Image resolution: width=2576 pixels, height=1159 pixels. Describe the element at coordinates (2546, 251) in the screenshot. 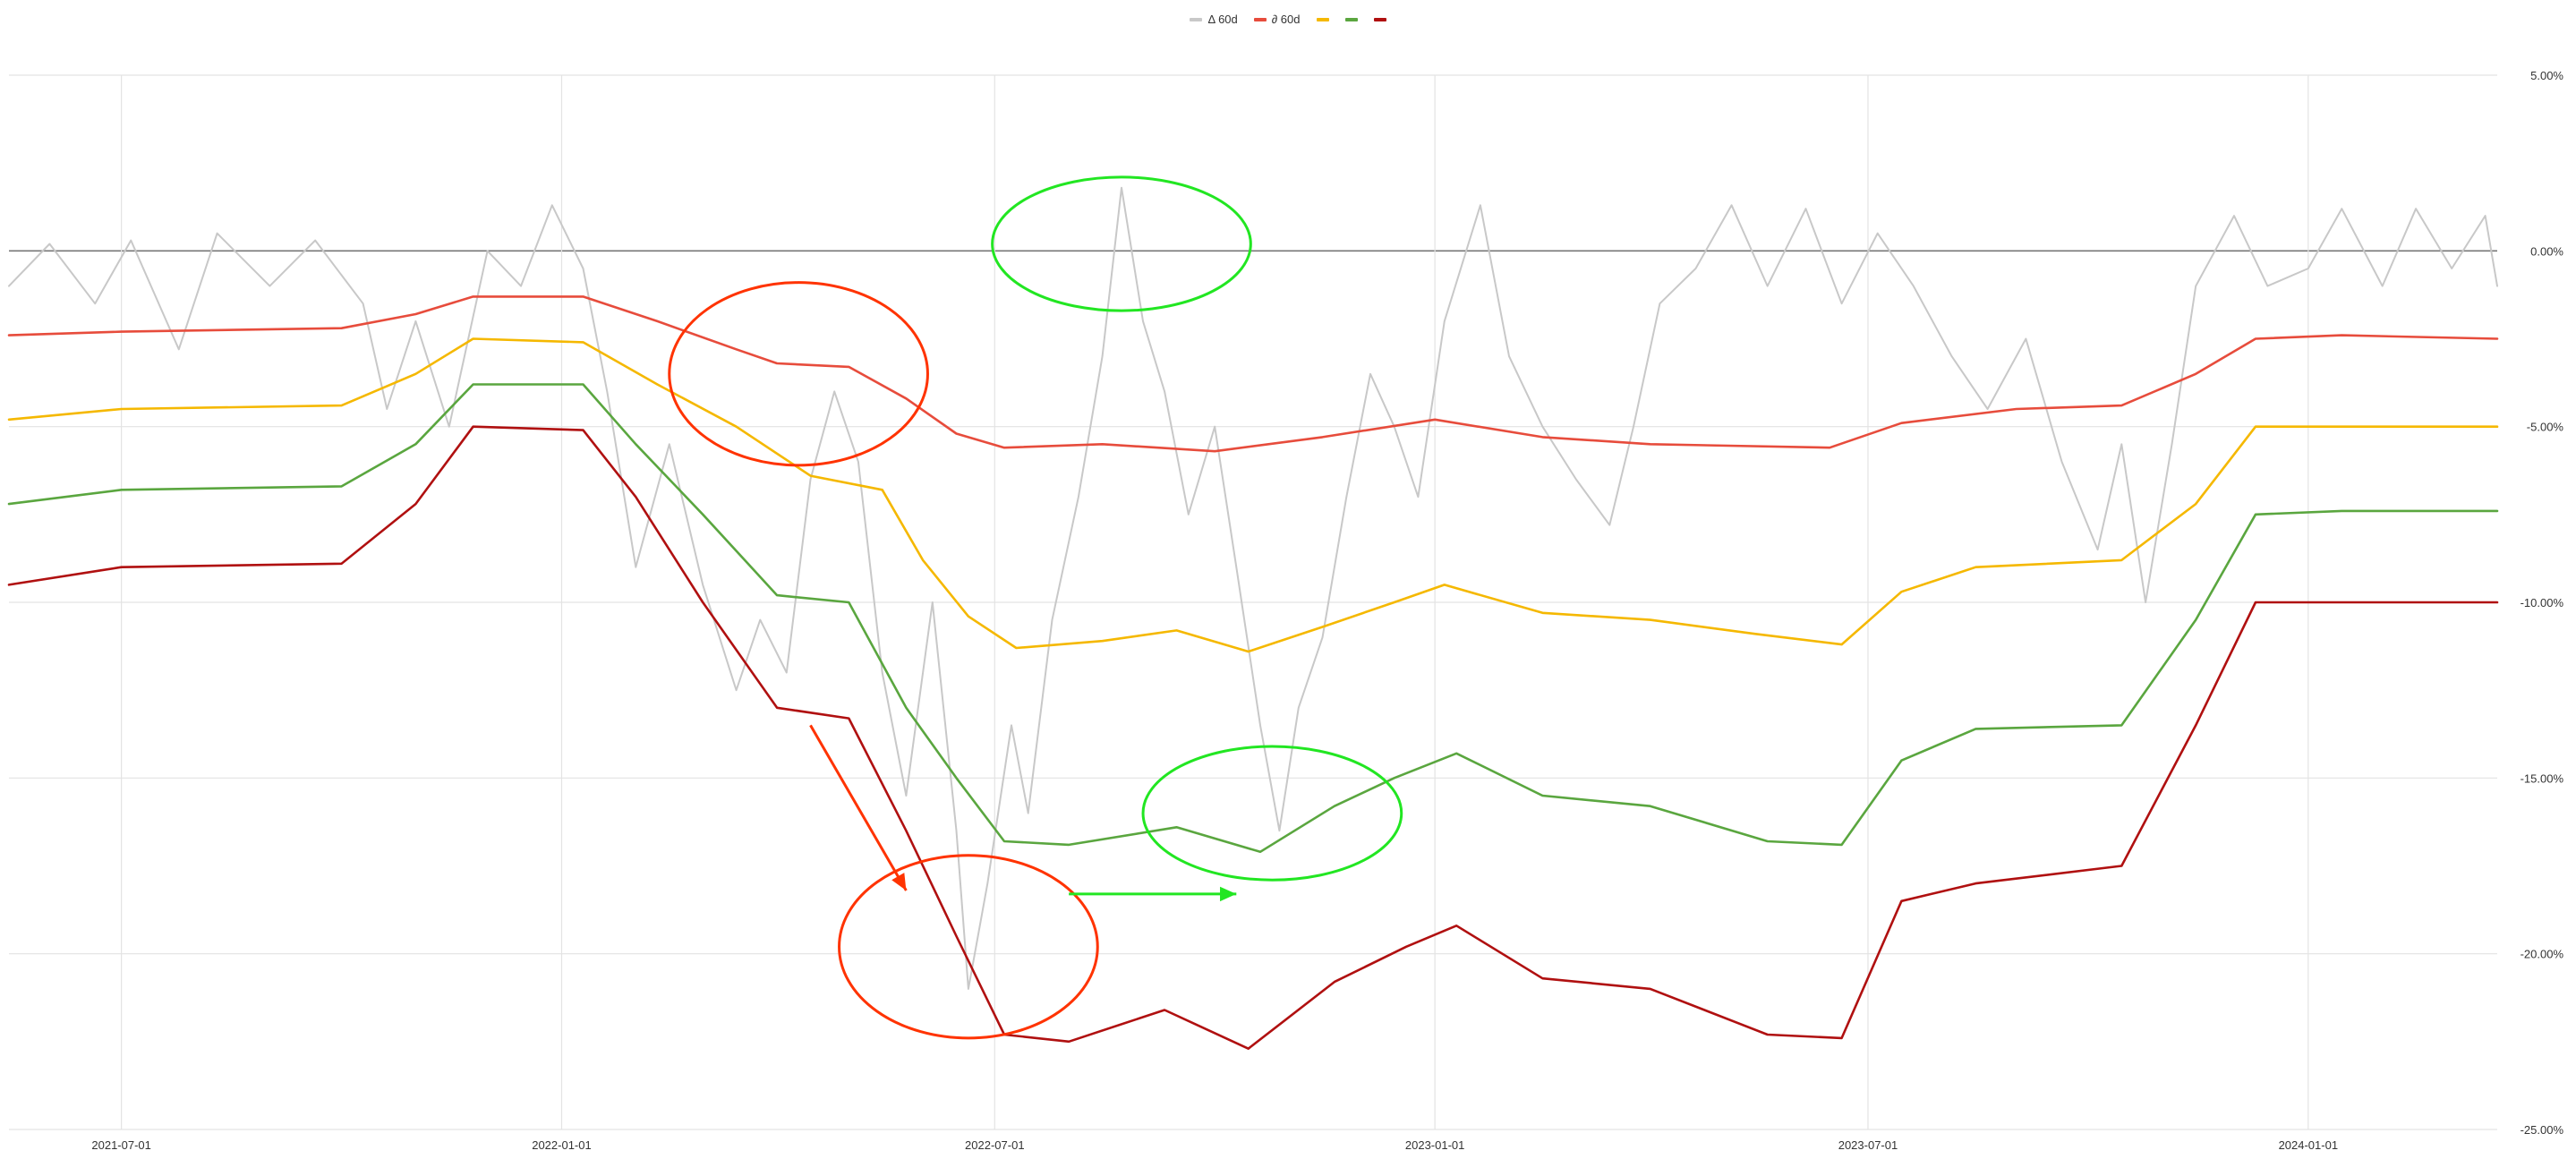

I see `y-tick-label: 0.00%` at that location.